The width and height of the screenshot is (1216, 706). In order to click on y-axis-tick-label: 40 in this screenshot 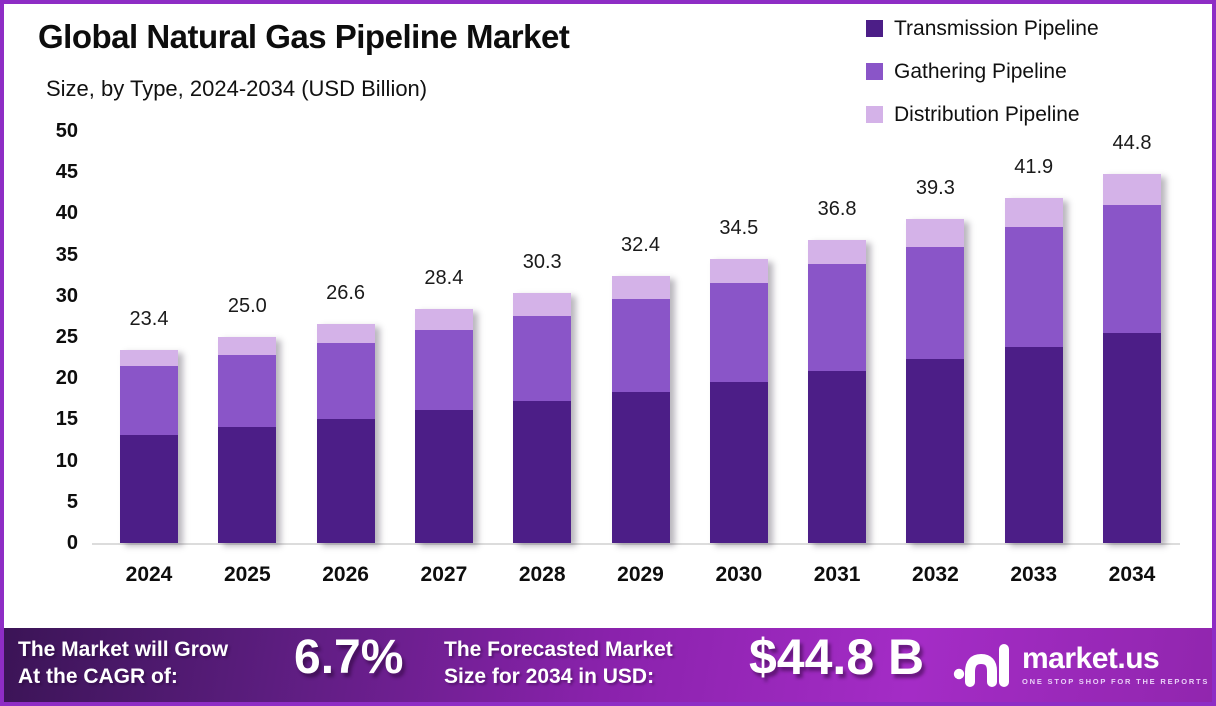, I will do `click(66, 213)`.